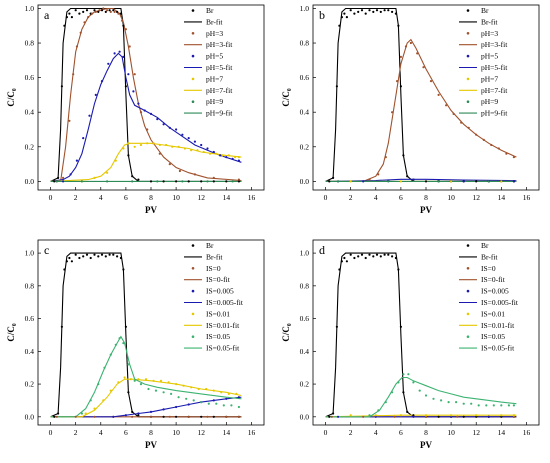 The width and height of the screenshot is (550, 463). Describe the element at coordinates (468, 56) in the screenshot. I see `legend-marker` at that location.